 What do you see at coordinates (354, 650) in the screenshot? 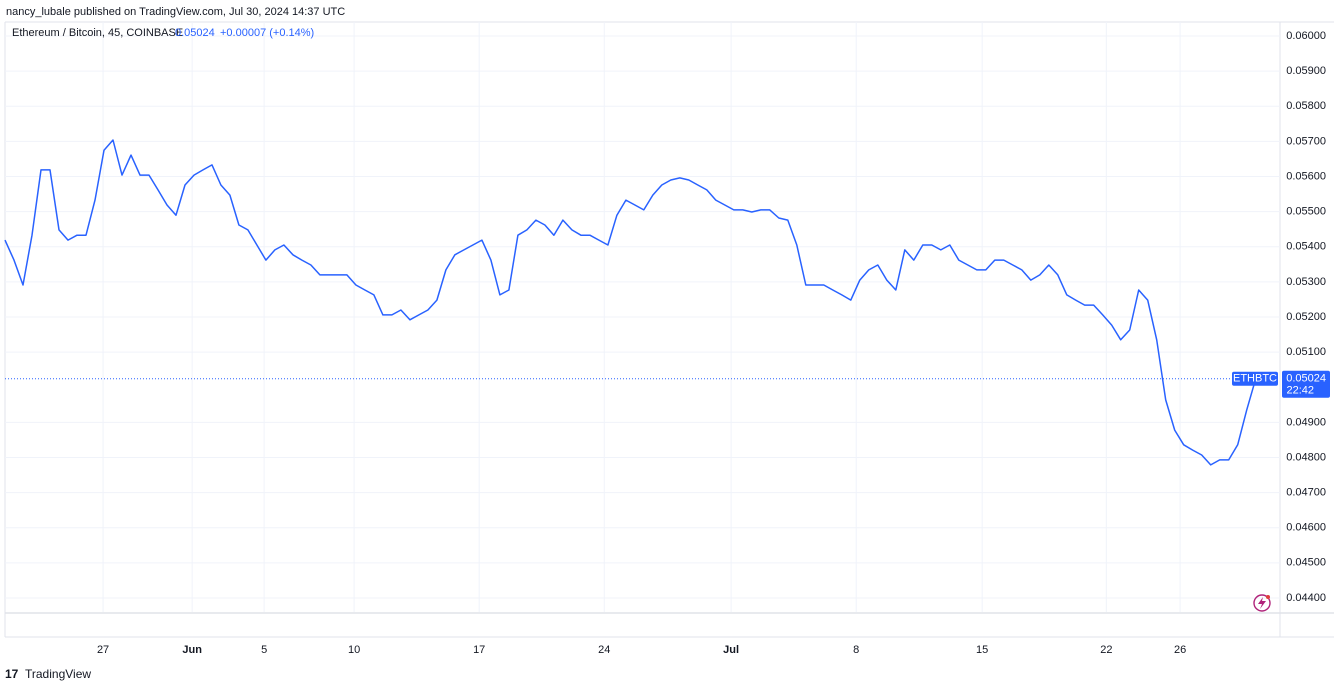
I see `x-tick-label: 10` at bounding box center [354, 650].